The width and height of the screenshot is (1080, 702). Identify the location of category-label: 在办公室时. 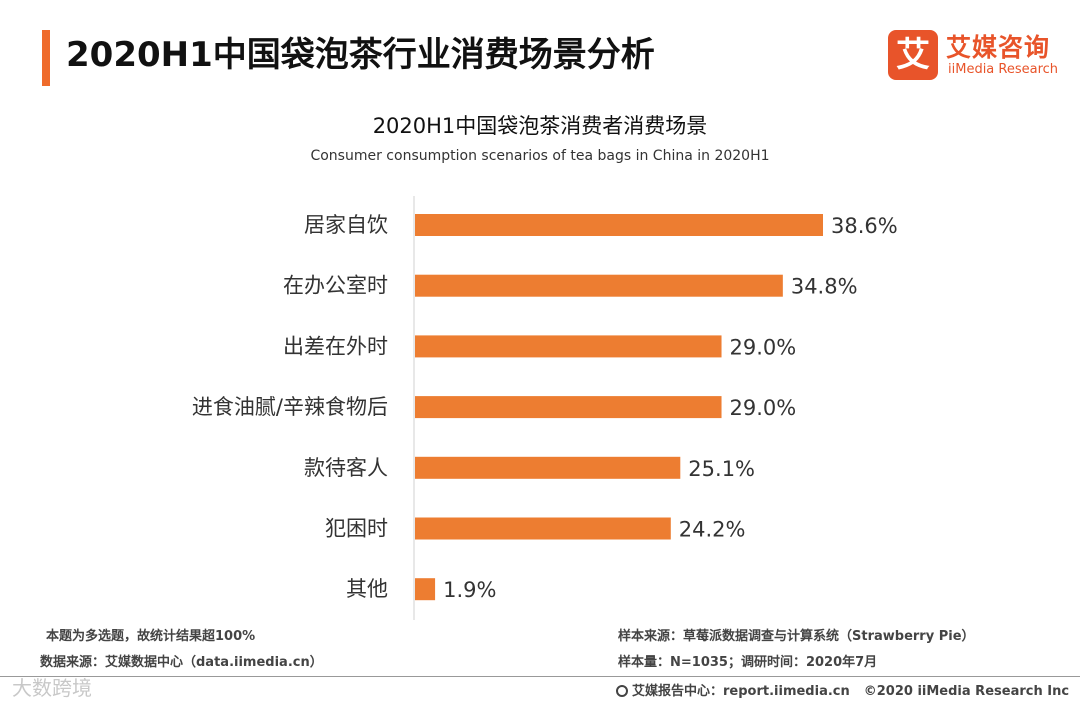
(335, 286).